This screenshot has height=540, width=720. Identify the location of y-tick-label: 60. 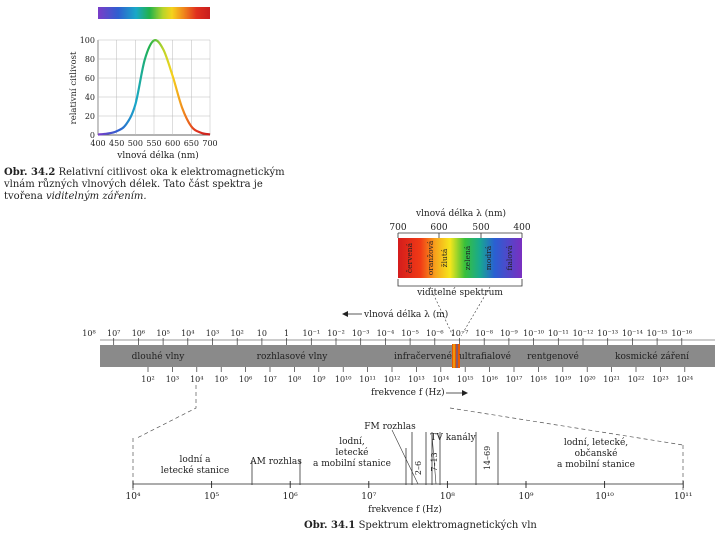
(90, 78).